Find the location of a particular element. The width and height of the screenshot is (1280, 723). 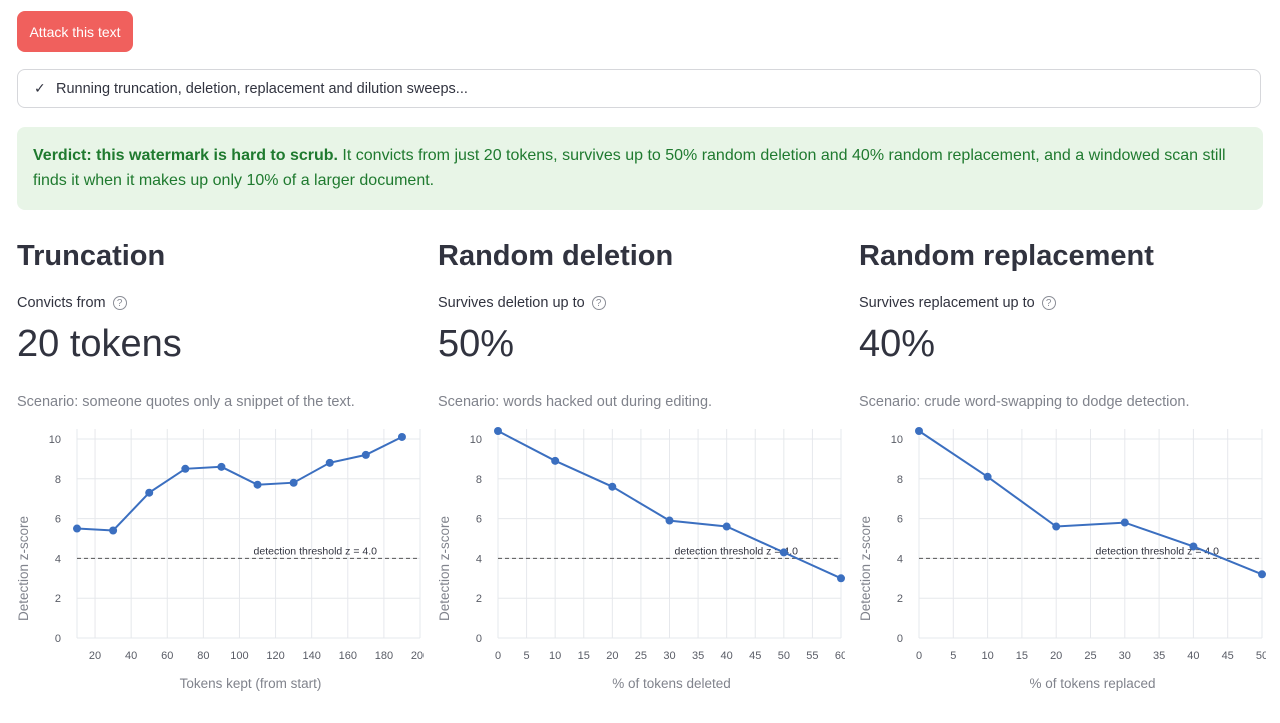

x-tick-label: 160 is located at coordinates (348, 656).